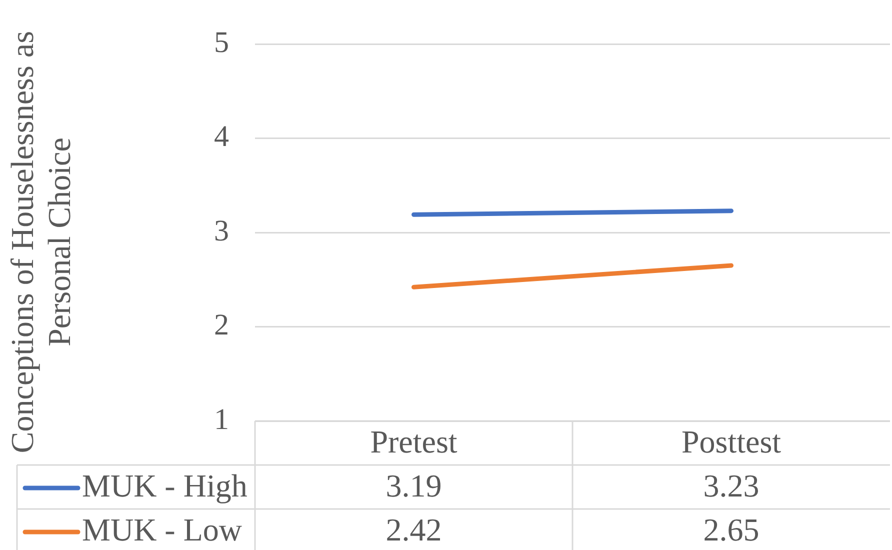 This screenshot has width=892, height=550. Describe the element at coordinates (221, 231) in the screenshot. I see `y-tick-label: 3` at that location.